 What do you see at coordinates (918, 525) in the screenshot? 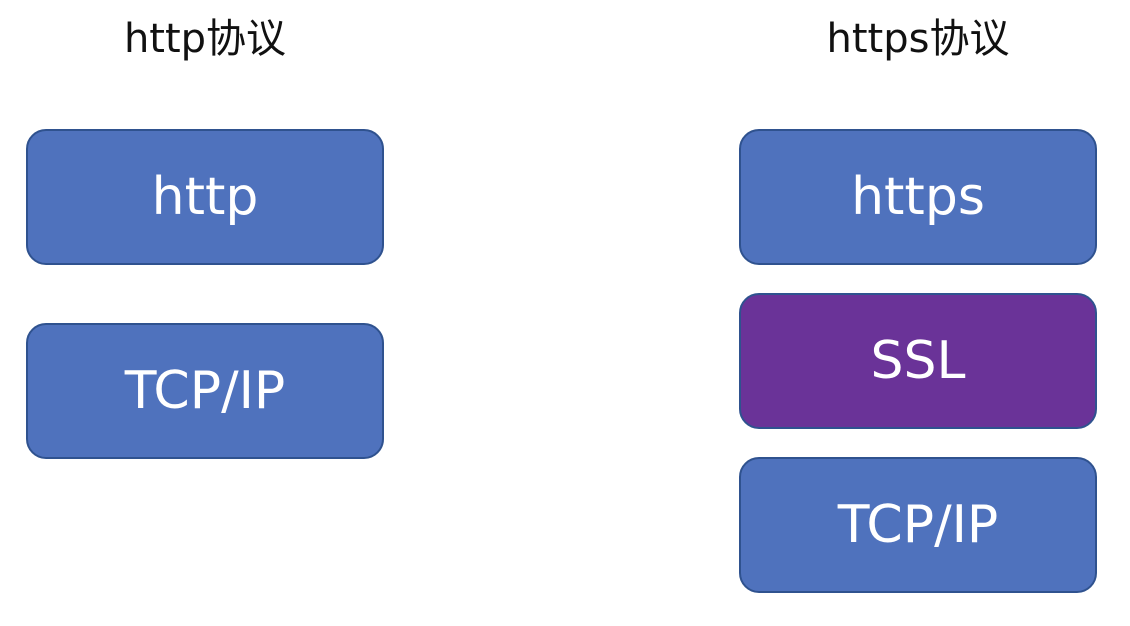
I see `tcpip-layer-box-right: TCP/IP` at bounding box center [918, 525].